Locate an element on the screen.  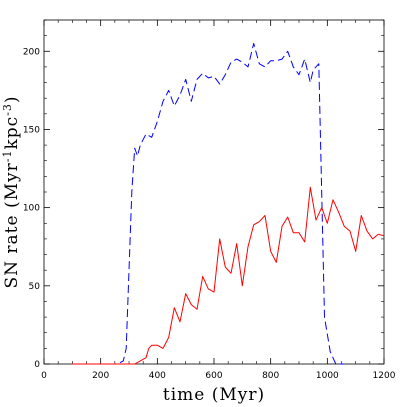
x-tick-label: 0 is located at coordinates (44, 376).